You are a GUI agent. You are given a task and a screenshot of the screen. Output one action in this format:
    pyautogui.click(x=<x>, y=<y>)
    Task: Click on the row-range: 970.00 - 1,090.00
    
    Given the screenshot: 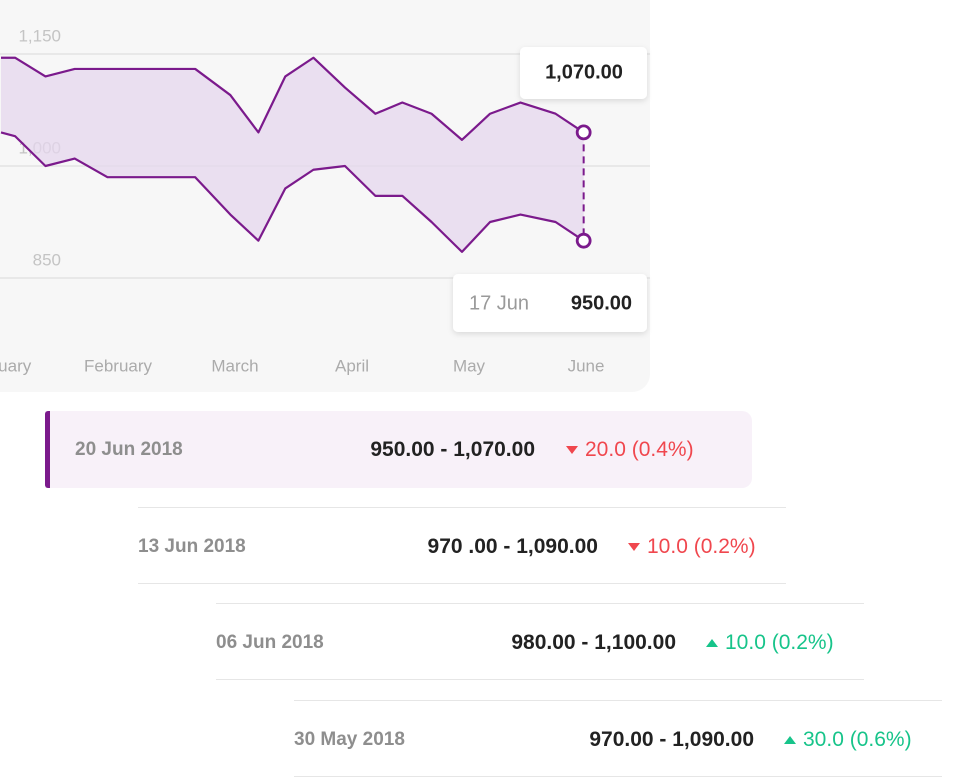 What is the action you would take?
    pyautogui.click(x=671, y=739)
    